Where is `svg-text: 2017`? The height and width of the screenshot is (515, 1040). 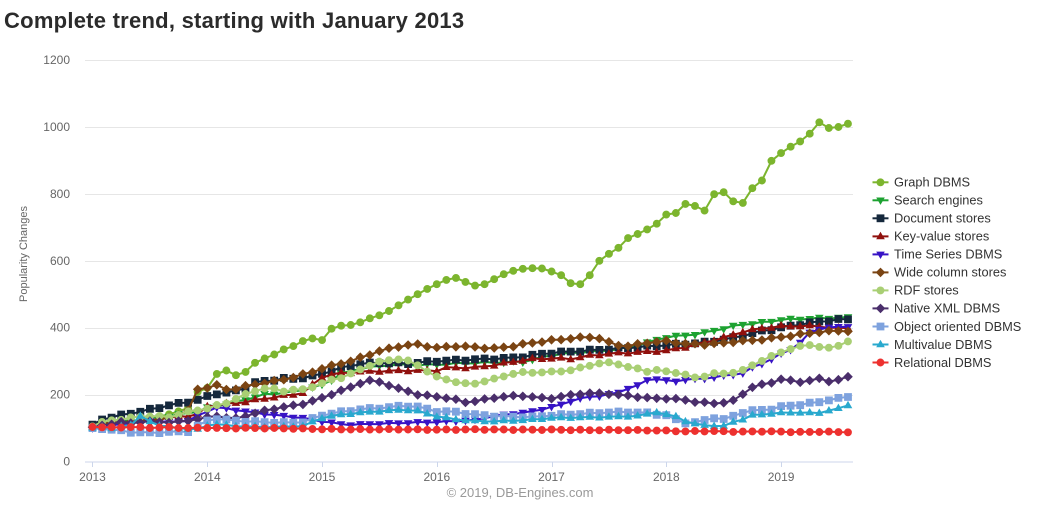 svg-text: 2017 is located at coordinates (551, 477).